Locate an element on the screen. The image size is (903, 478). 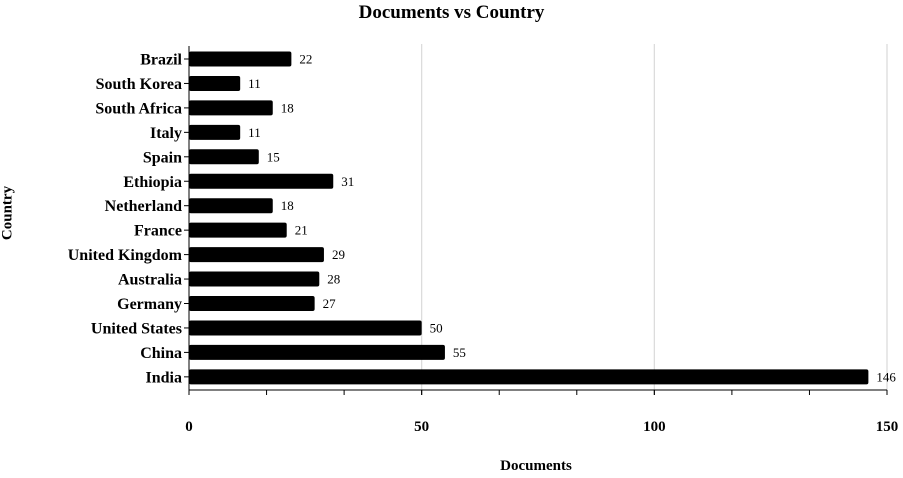
data-label: 31 is located at coordinates (347, 181).